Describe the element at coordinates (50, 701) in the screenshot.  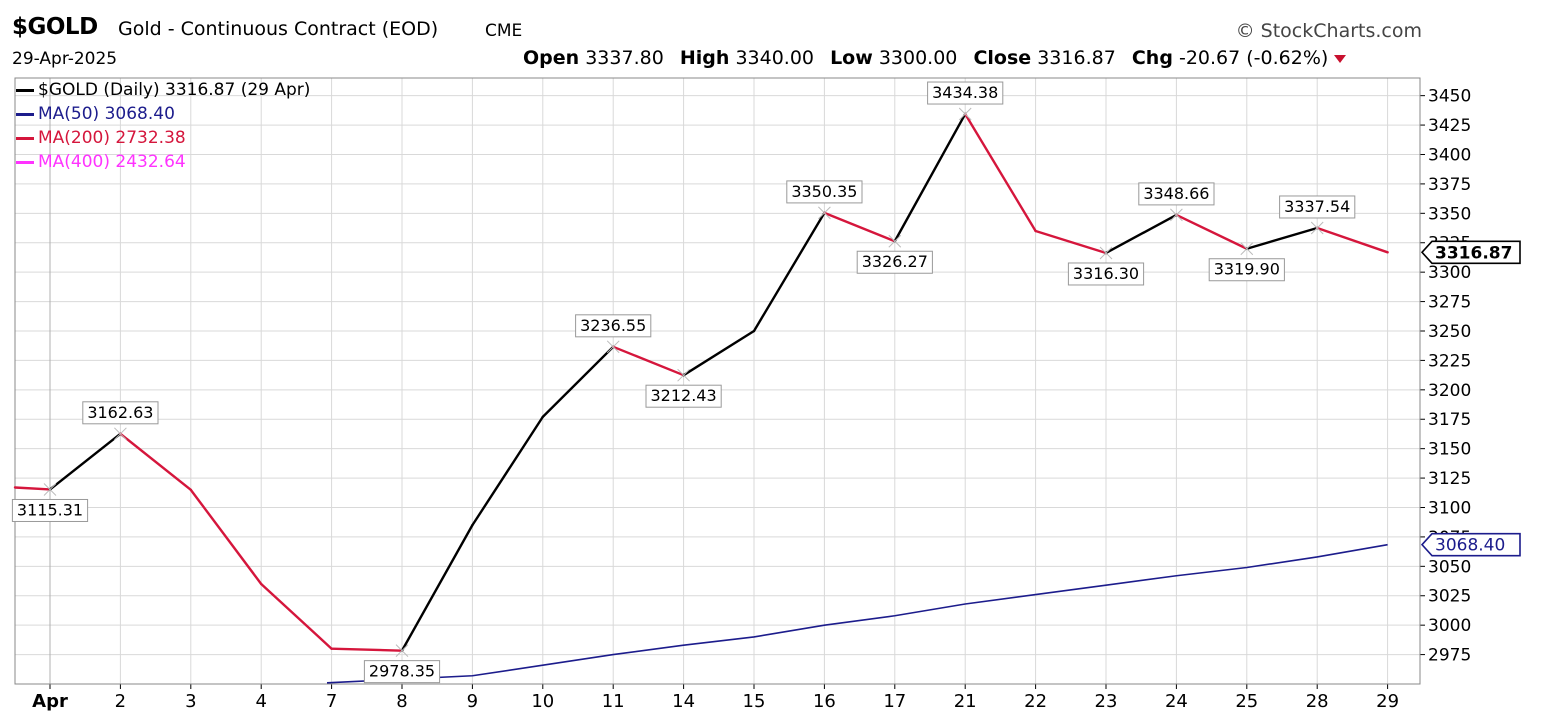
I see `x-tick-label: Apr` at that location.